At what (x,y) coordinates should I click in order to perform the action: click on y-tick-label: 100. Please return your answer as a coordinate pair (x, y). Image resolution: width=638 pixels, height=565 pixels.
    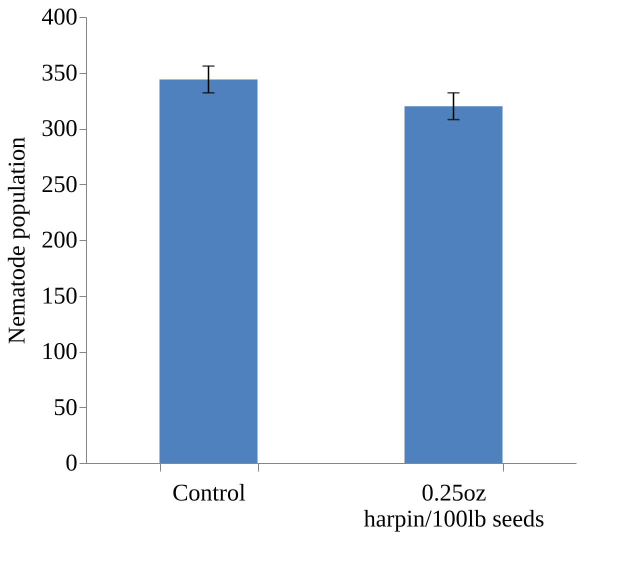
    Looking at the image, I should click on (60, 352).